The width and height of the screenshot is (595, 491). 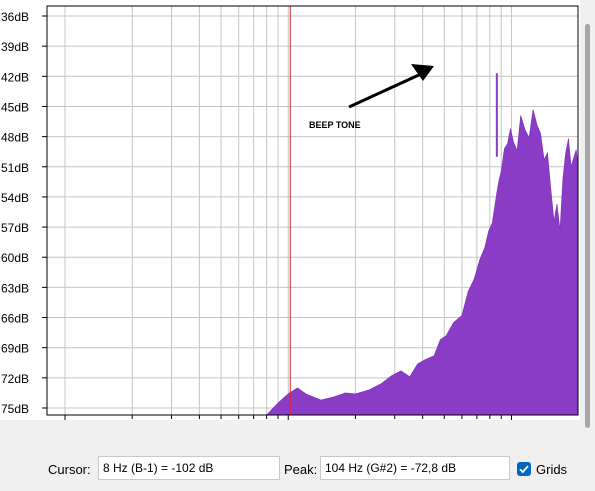 What do you see at coordinates (189, 468) in the screenshot?
I see `cursor-readout-field: 8 Hz (B-1) = -102 dB` at bounding box center [189, 468].